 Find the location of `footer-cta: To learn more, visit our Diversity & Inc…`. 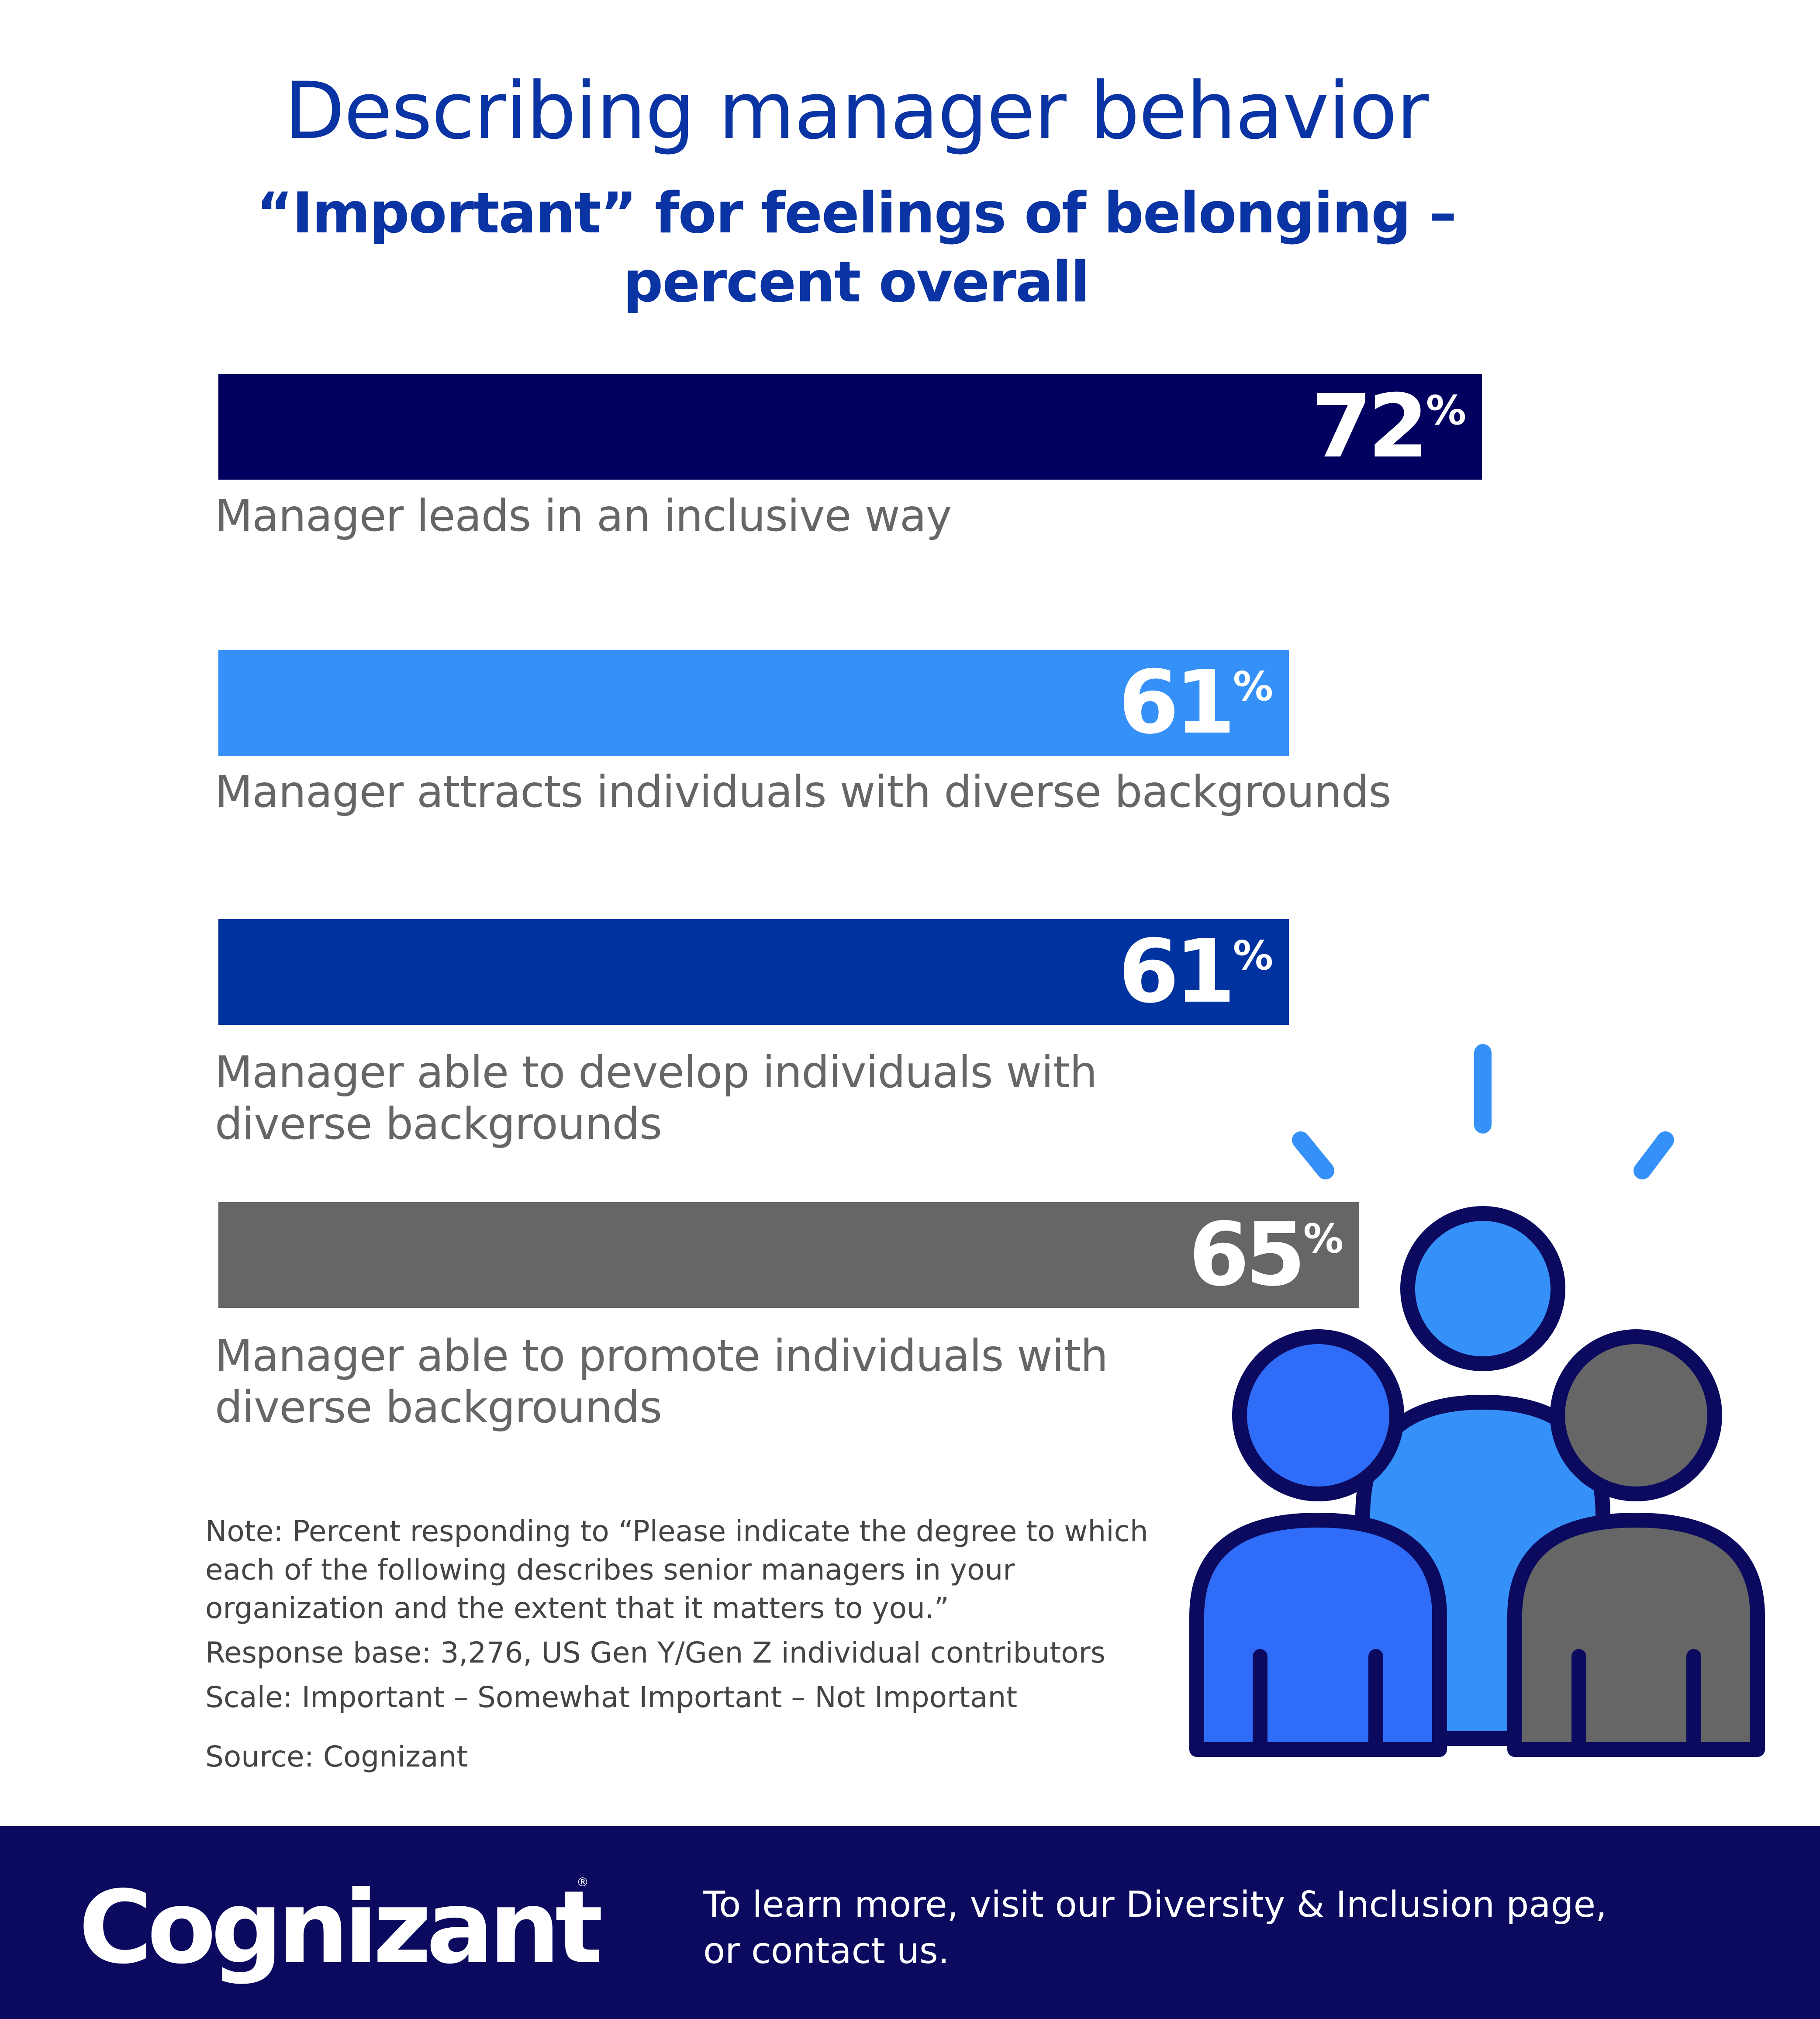

footer-cta: To learn more, visit our Diversity & Inc… is located at coordinates (1240, 1928).